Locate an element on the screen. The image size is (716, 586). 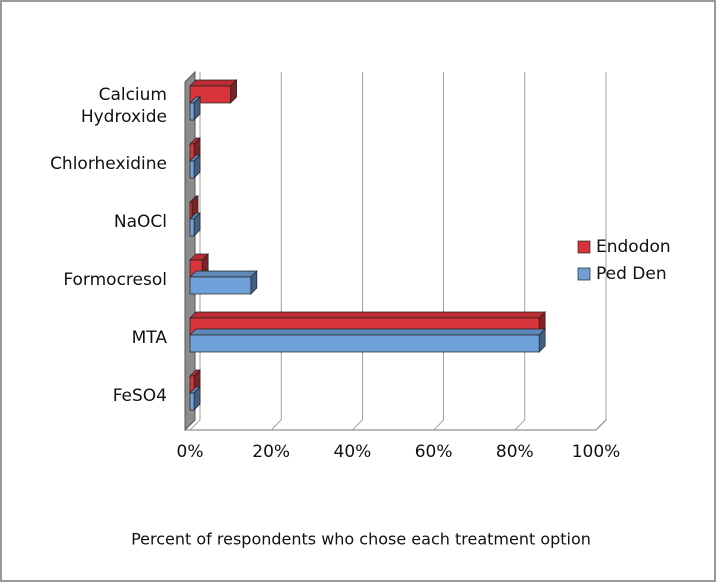
legend-label: Endodon is located at coordinates (633, 247).